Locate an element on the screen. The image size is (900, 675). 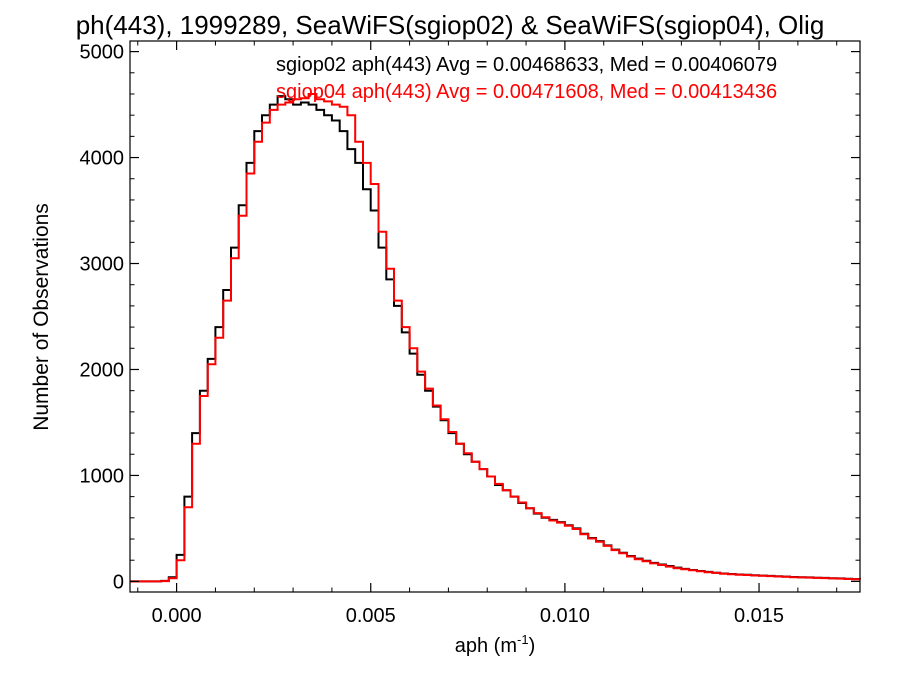
y-tick-label: 5000 is located at coordinates (102, 53).